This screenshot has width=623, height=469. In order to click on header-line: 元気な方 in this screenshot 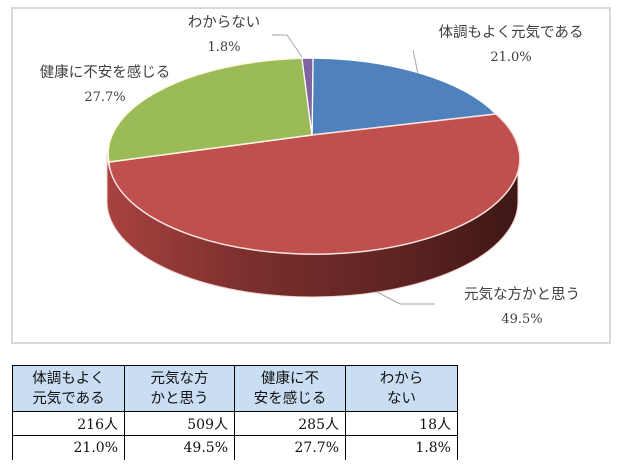, I will do `click(179, 378)`.